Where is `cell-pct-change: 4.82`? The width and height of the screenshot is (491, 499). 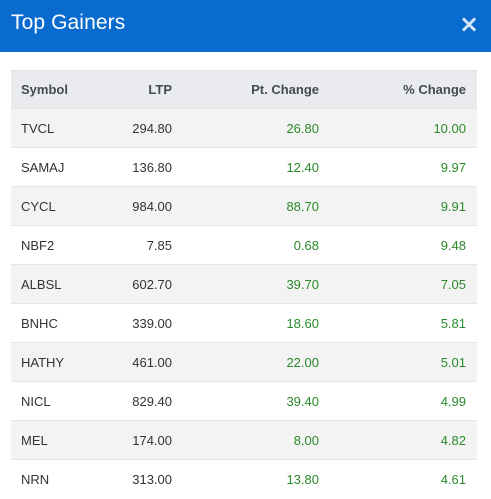
cell-pct-change: 4.82 is located at coordinates (453, 440).